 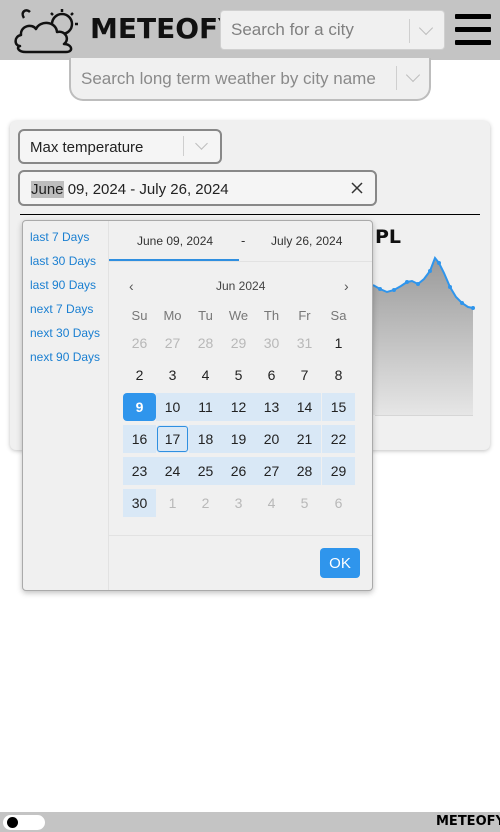 I want to click on preset-next-90-days: next 90 Days, so click(x=65, y=357).